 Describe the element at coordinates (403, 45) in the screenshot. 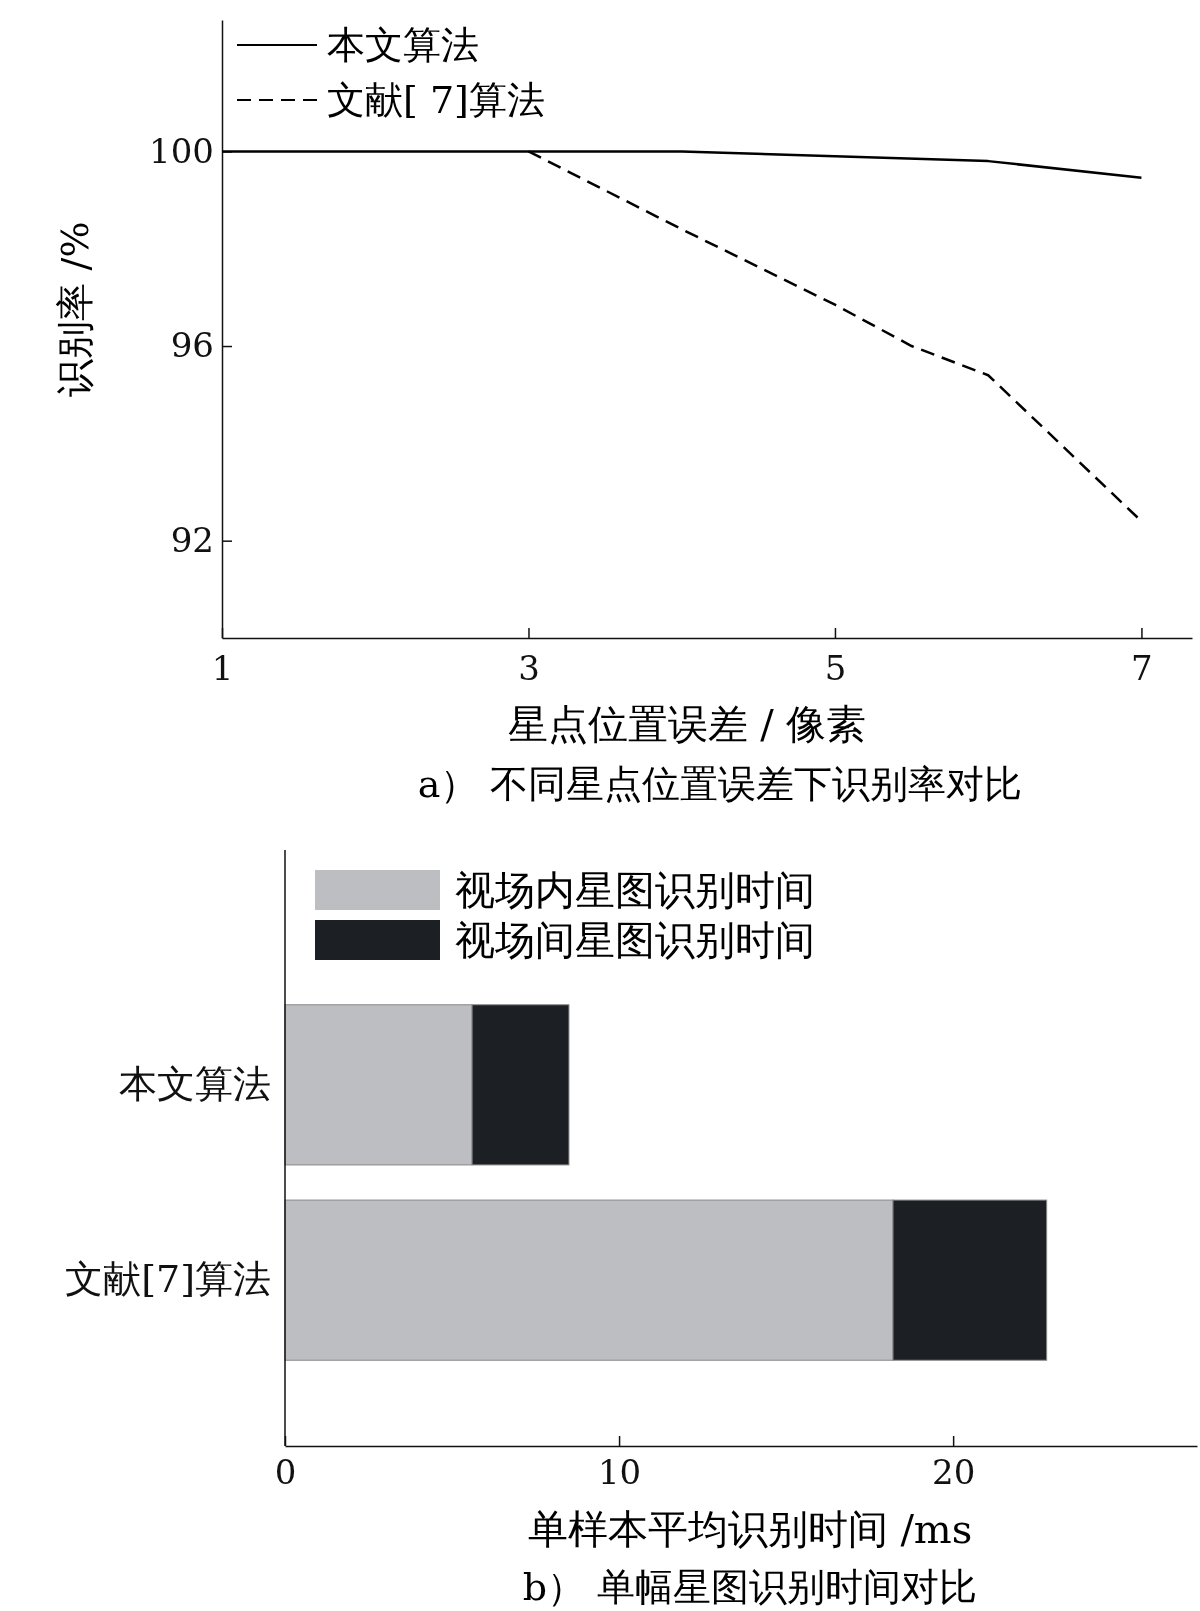

I see `legend-label: 本文算法` at that location.